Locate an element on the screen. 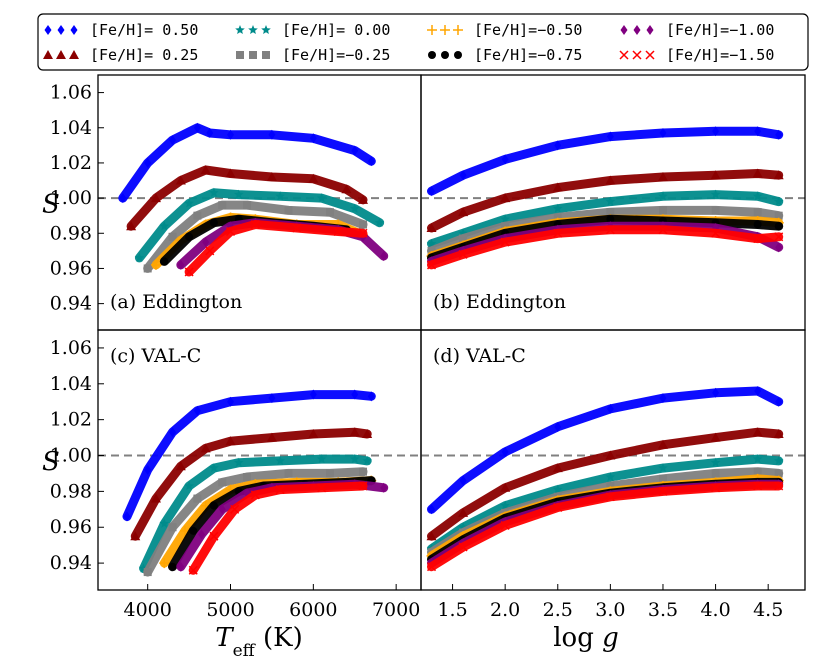 The height and width of the screenshot is (660, 830). panel-label: (c) VAL-C is located at coordinates (155, 356).